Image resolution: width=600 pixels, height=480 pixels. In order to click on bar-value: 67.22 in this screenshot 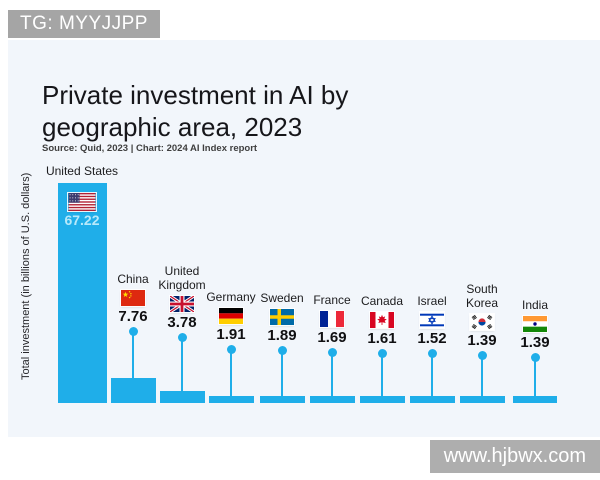, I will do `click(82, 220)`.